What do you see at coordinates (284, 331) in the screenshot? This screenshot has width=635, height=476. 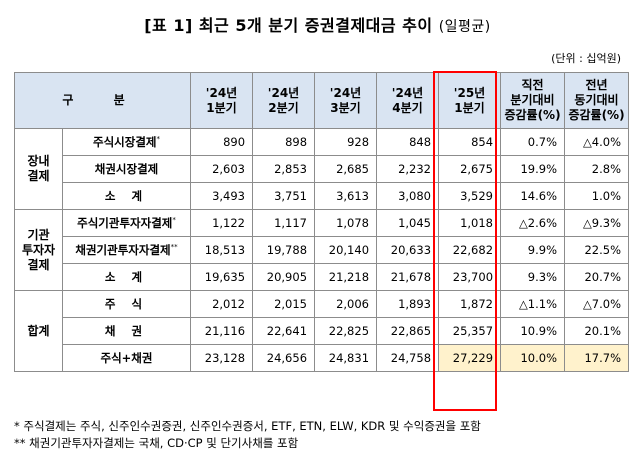 I see `value-cell: 22,641` at bounding box center [284, 331].